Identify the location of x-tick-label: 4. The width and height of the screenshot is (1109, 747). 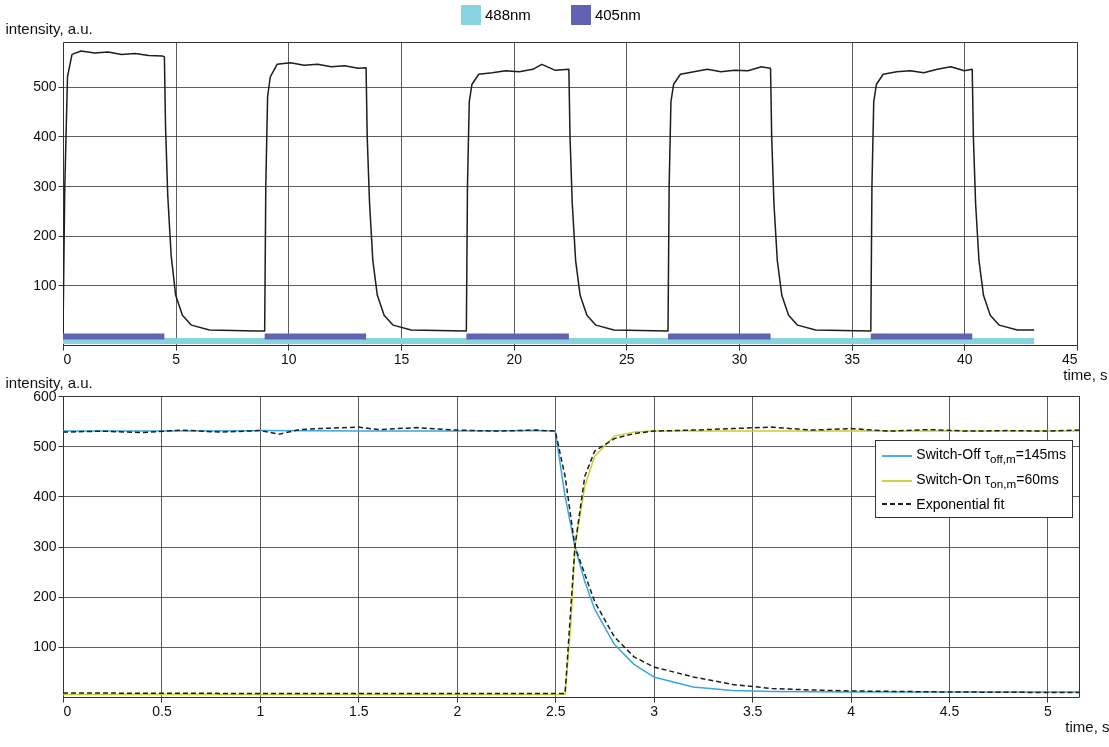
(851, 710).